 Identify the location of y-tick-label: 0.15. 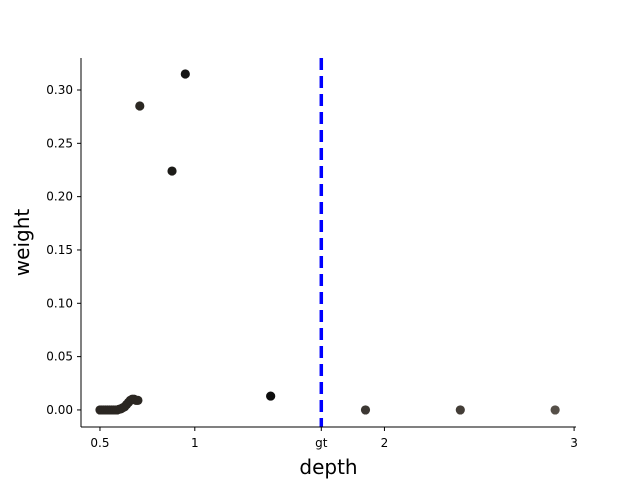
(59, 250).